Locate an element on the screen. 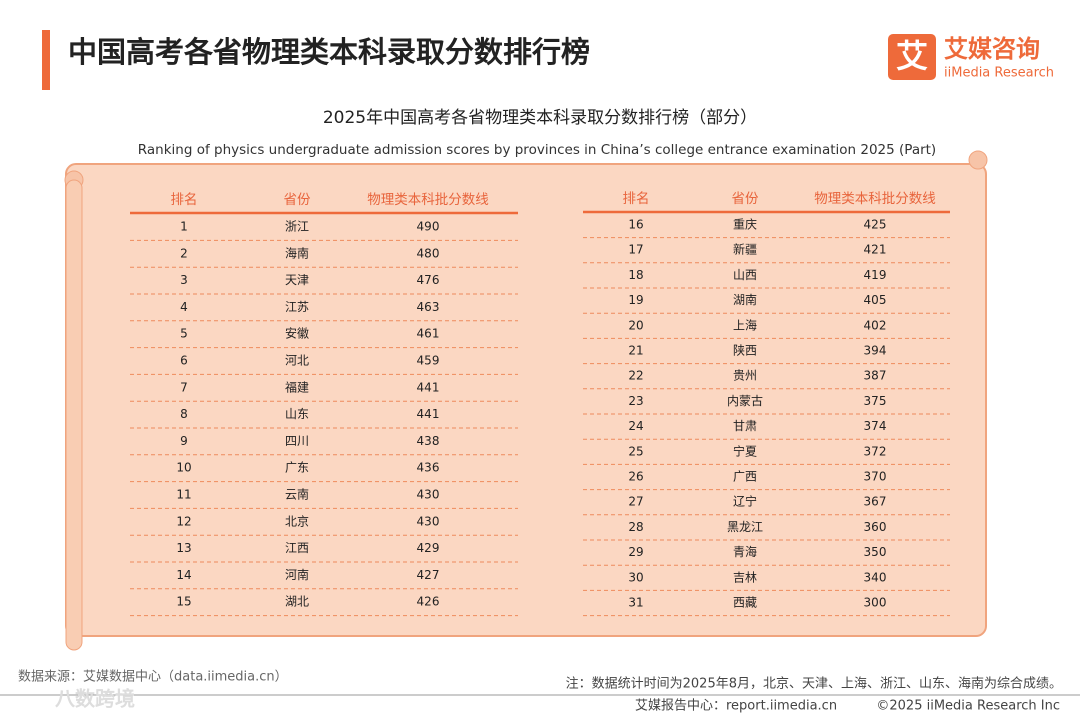  cell: 387 is located at coordinates (875, 376).